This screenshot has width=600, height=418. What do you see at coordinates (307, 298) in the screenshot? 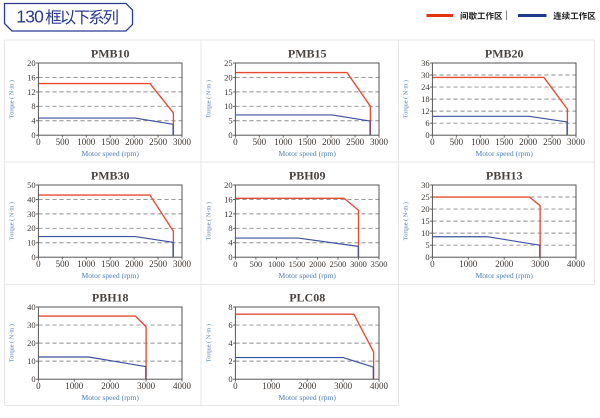
I see `svg-text: PLC08` at bounding box center [307, 298].